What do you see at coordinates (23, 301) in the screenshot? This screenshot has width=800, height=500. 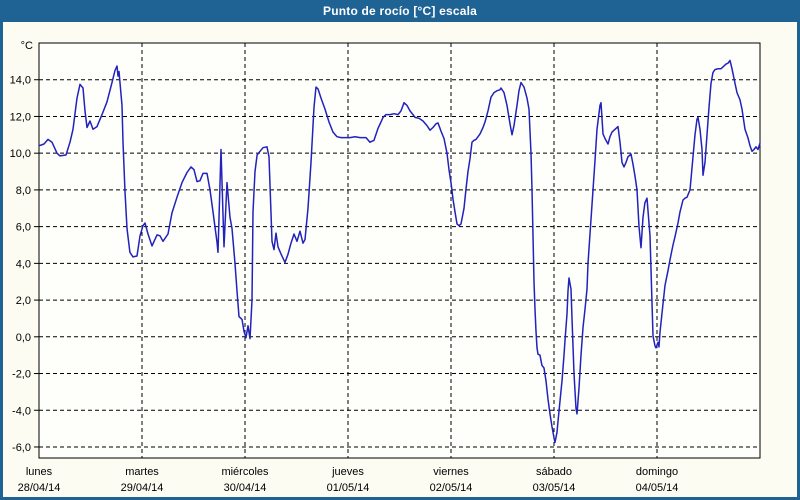 I see `y-tick-label: 2,0` at bounding box center [23, 301].